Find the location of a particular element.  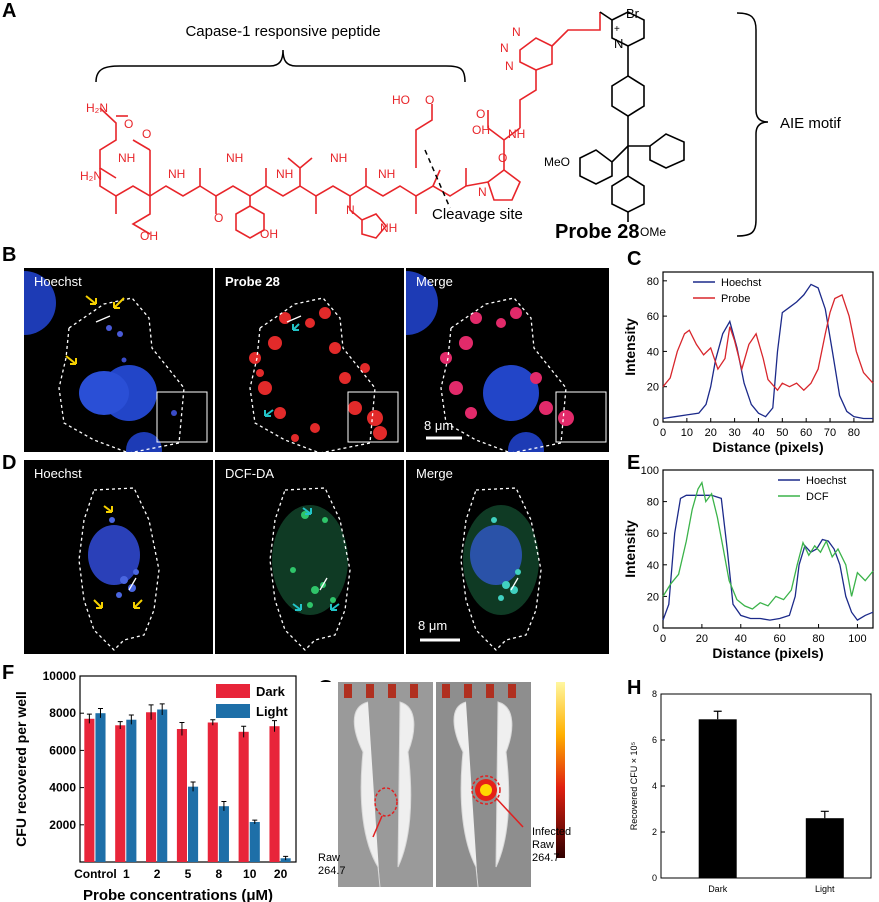

svg-text: OMe is located at coordinates (653, 232).